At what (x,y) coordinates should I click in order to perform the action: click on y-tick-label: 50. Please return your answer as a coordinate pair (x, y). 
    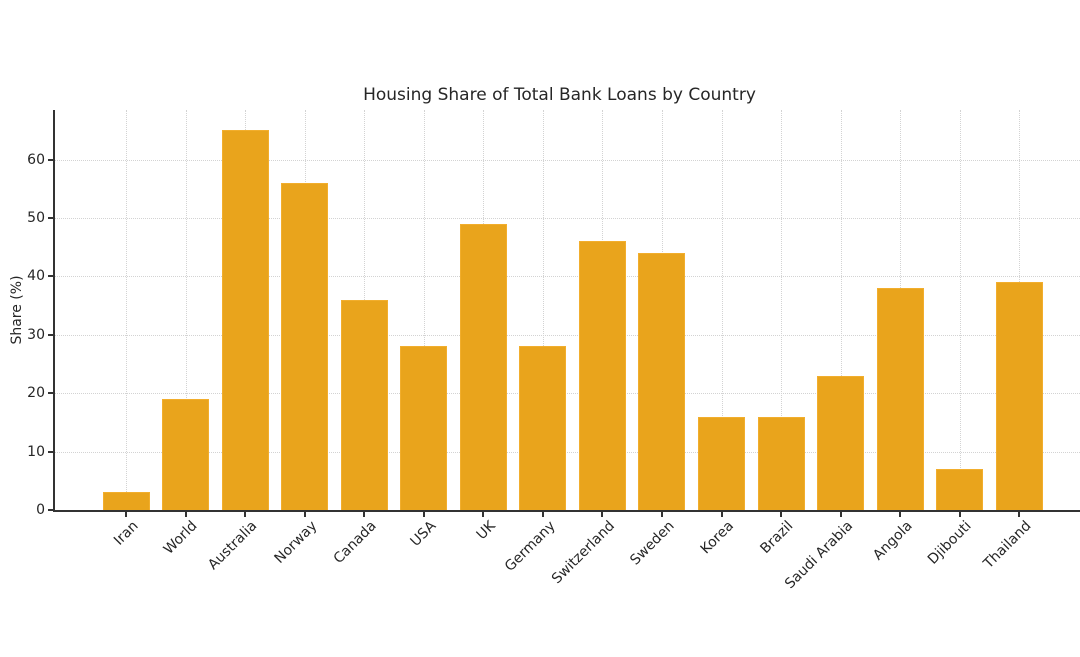
    Looking at the image, I should click on (36, 218).